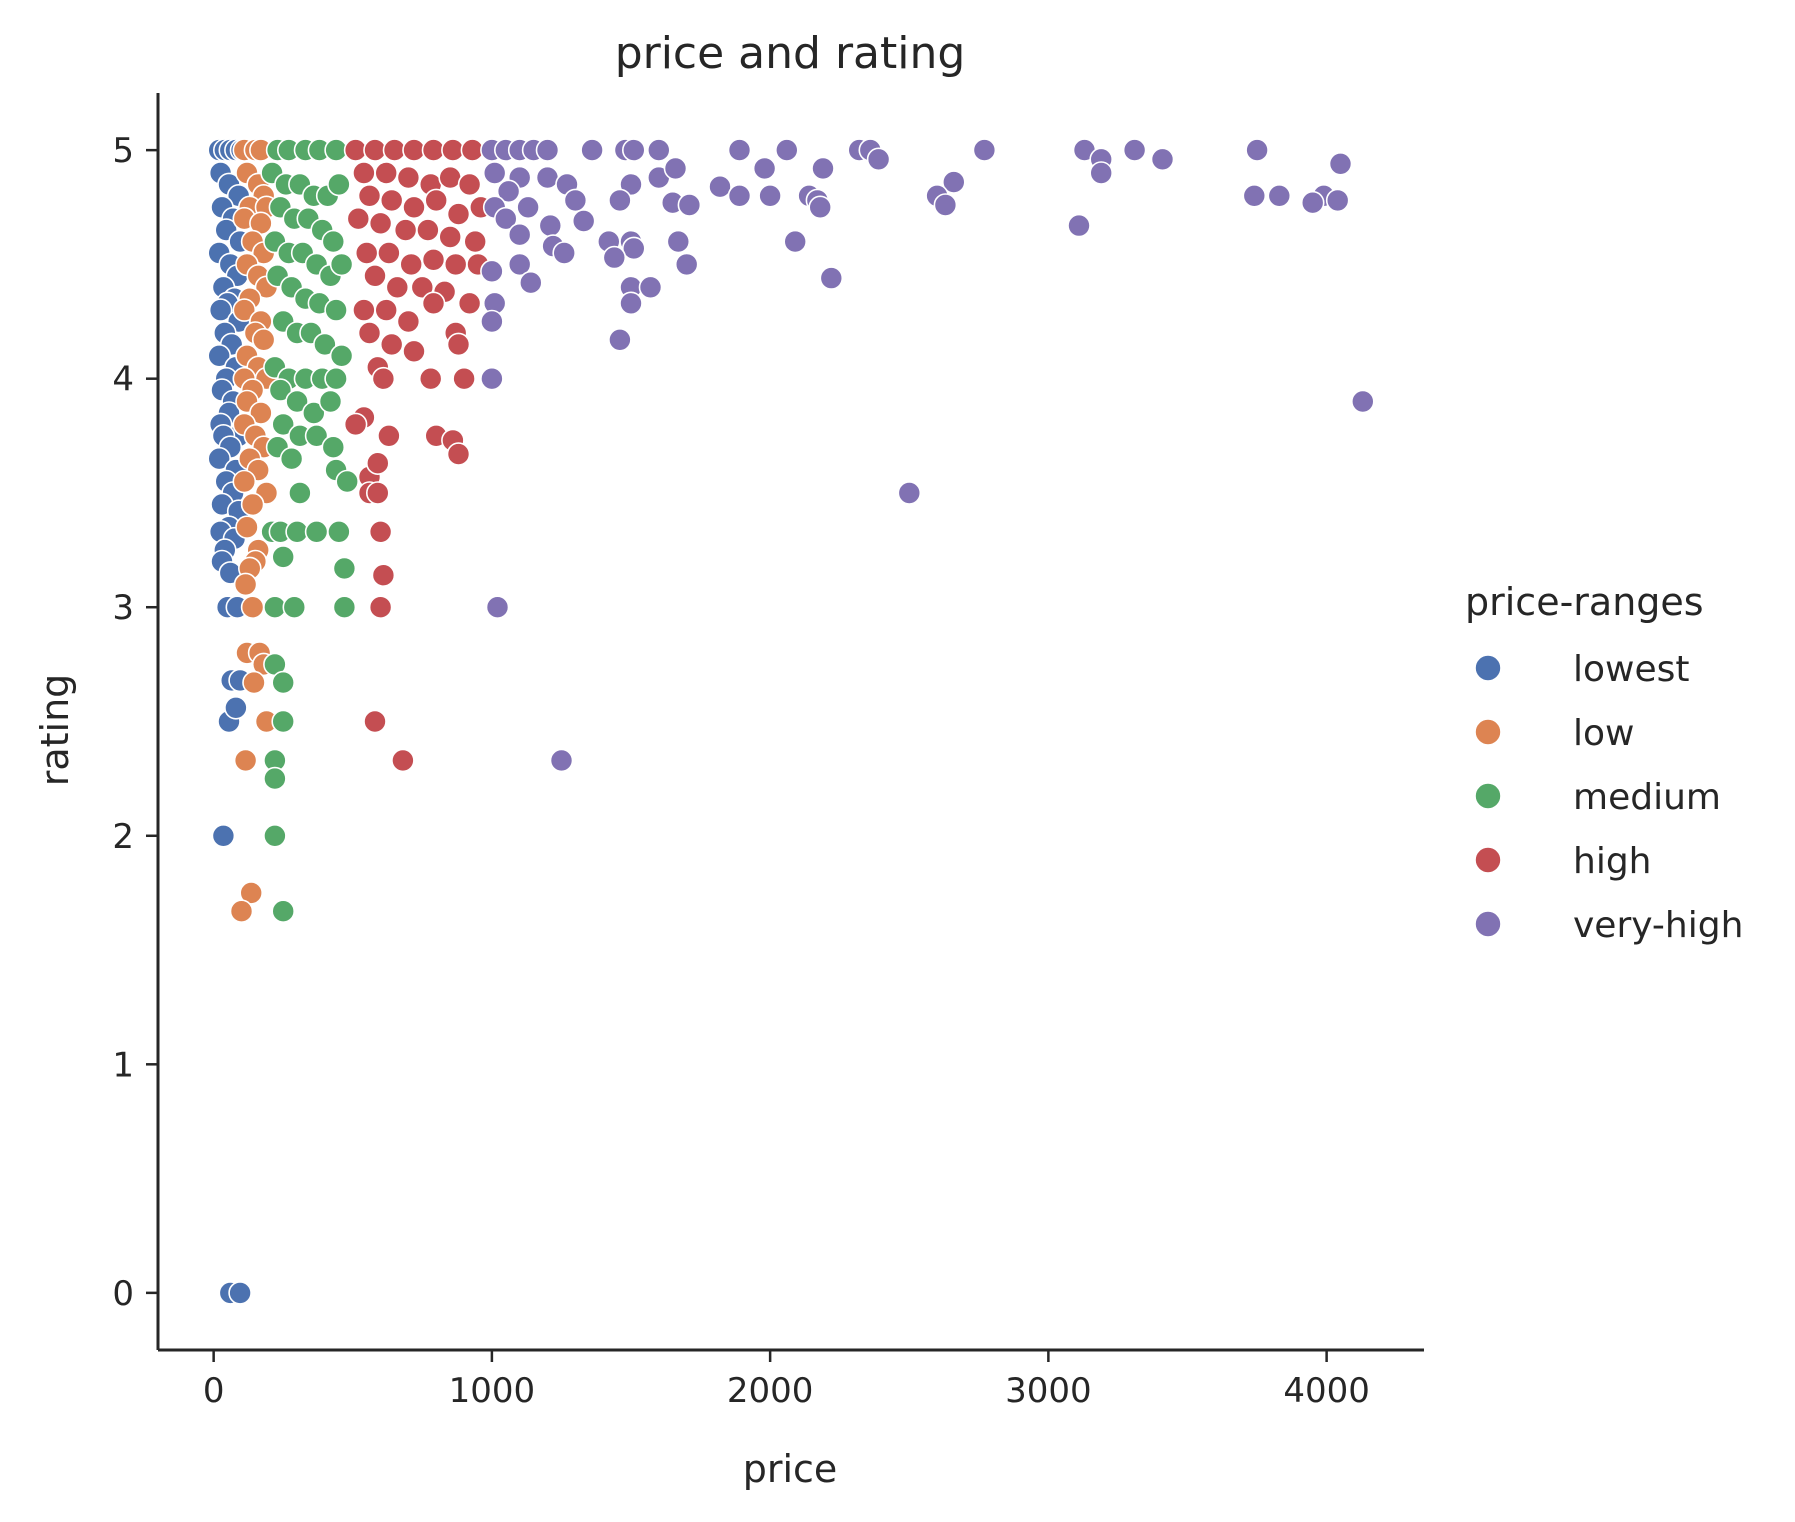 This screenshot has width=1795, height=1522. I want to click on legend-item-very-high: very-high, so click(1608, 925).